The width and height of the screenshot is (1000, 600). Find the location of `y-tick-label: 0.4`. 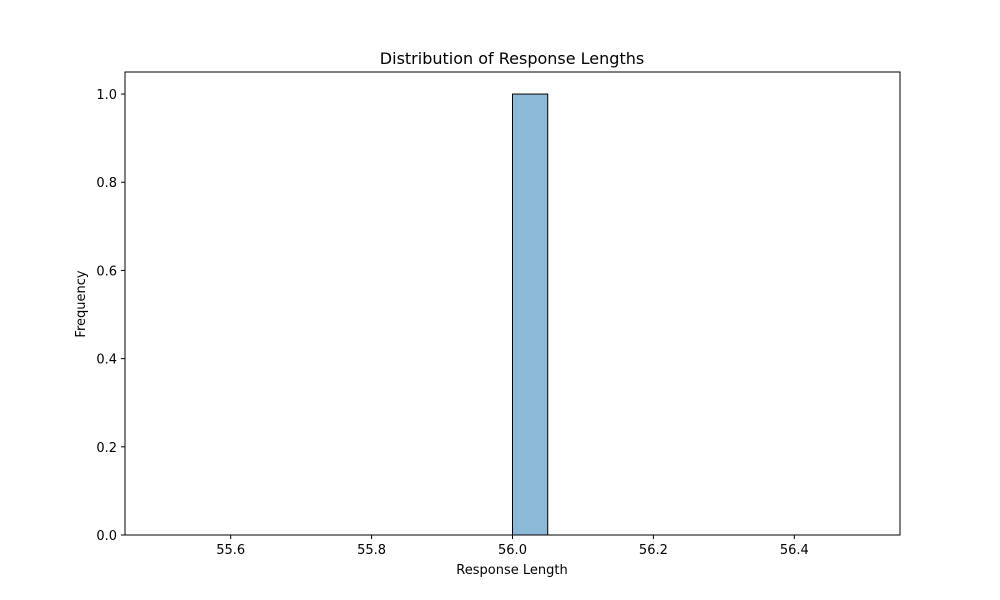

y-tick-label: 0.4 is located at coordinates (106, 360).